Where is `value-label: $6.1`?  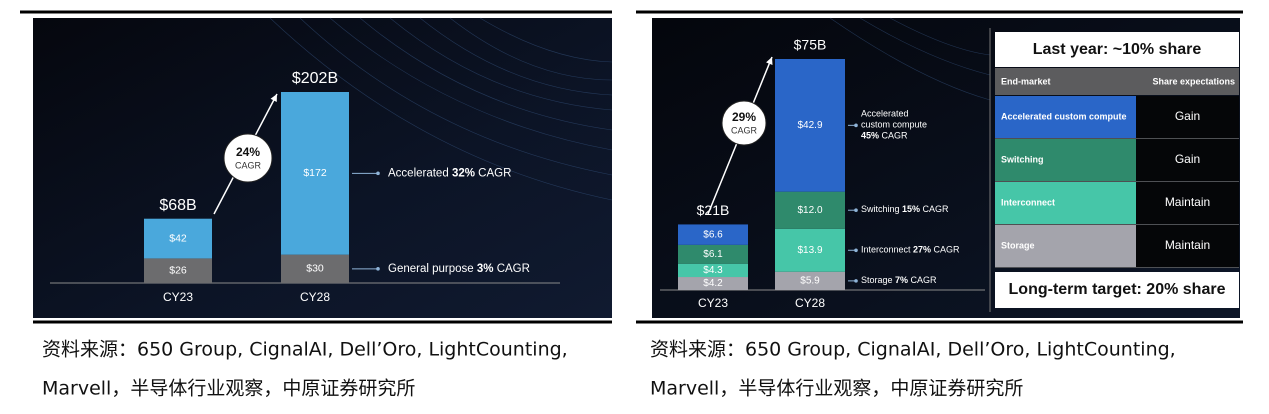 value-label: $6.1 is located at coordinates (713, 254).